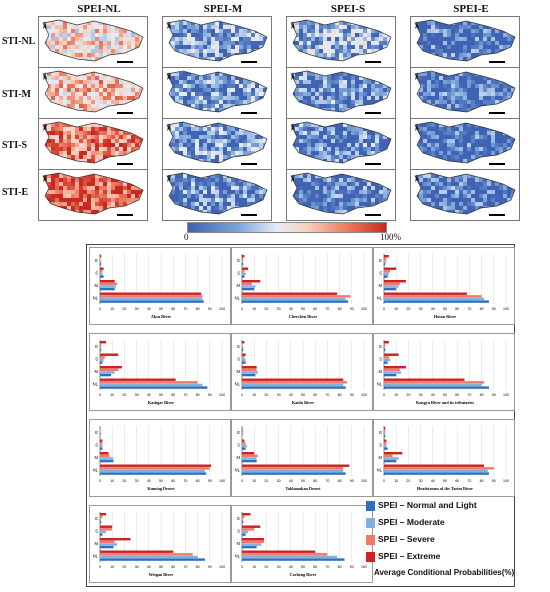 The image size is (550, 592). What do you see at coordinates (341, 93) in the screenshot?
I see `map-sti-m-spei-s` at bounding box center [341, 93].